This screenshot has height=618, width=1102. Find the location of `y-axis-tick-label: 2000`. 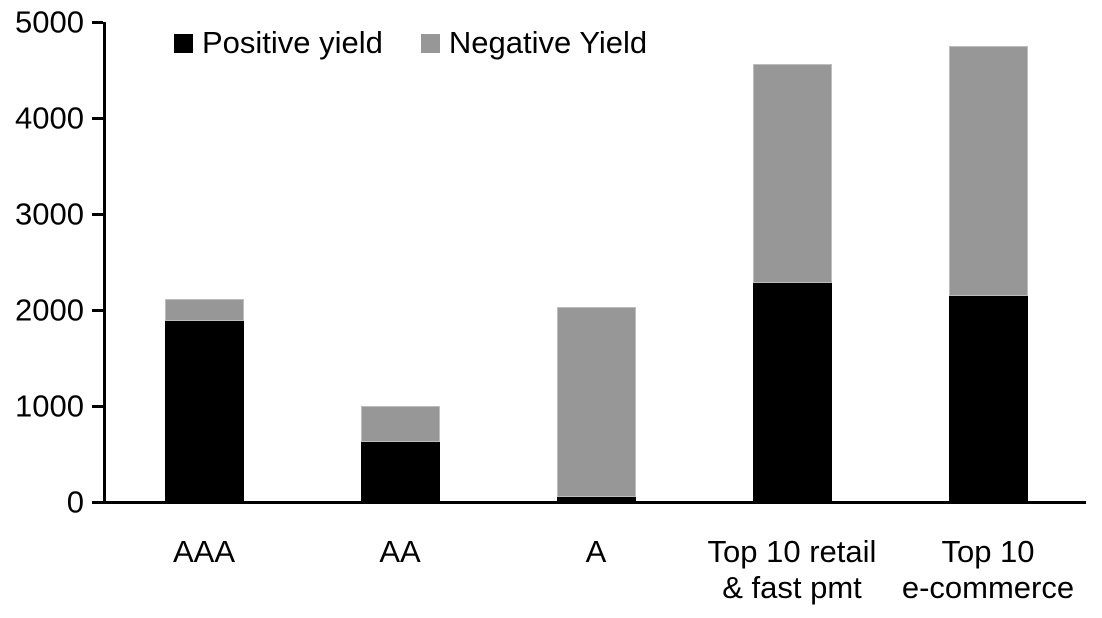

y-axis-tick-label: 2000 is located at coordinates (49, 310).